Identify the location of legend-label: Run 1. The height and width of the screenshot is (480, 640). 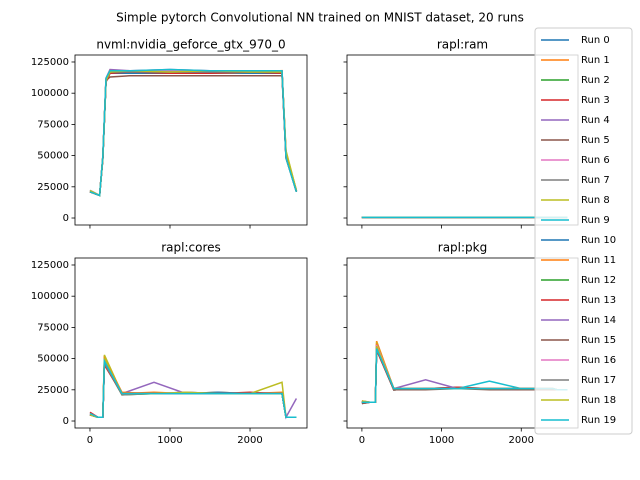
(595, 60).